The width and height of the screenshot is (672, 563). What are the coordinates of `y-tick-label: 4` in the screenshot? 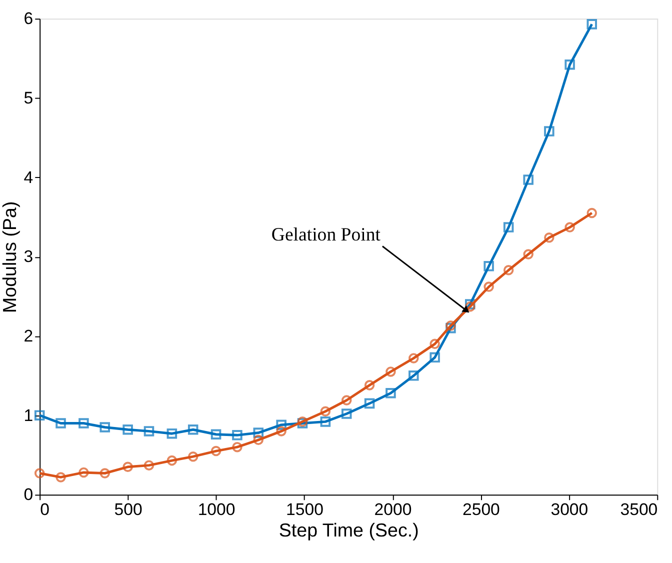 It's located at (29, 177).